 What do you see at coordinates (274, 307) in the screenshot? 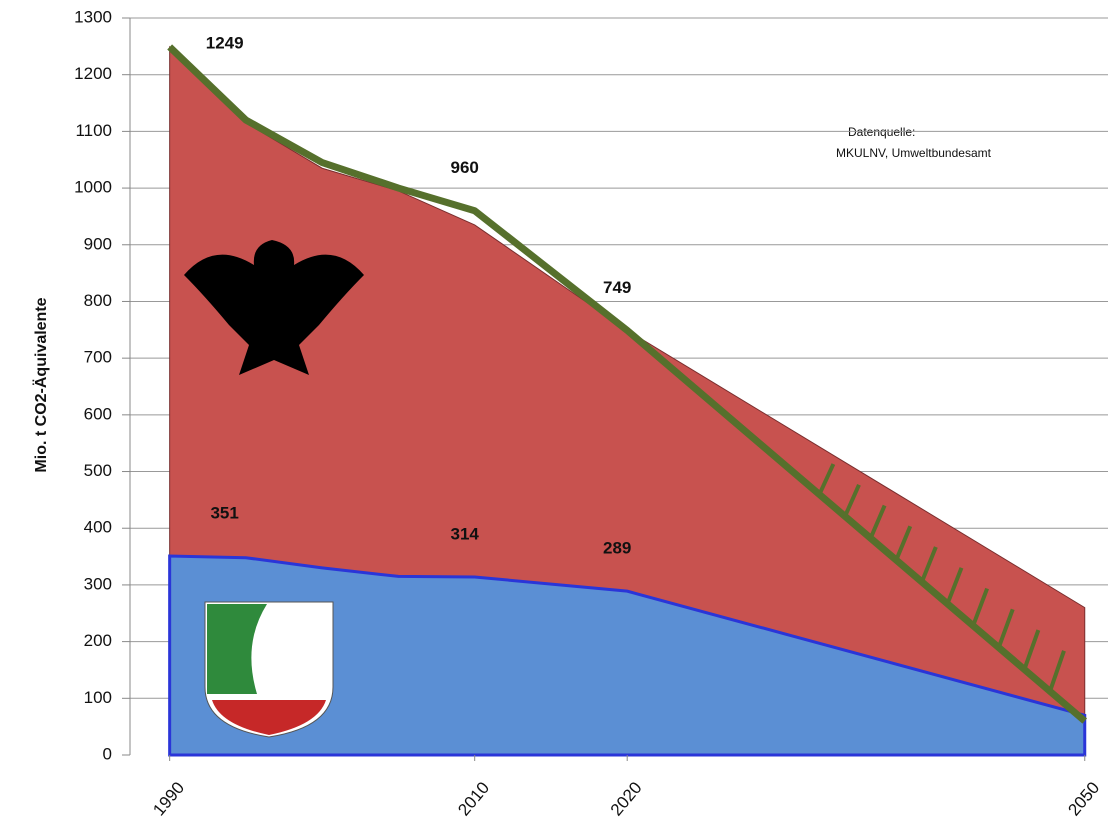
I see `emblem-eagle` at bounding box center [274, 307].